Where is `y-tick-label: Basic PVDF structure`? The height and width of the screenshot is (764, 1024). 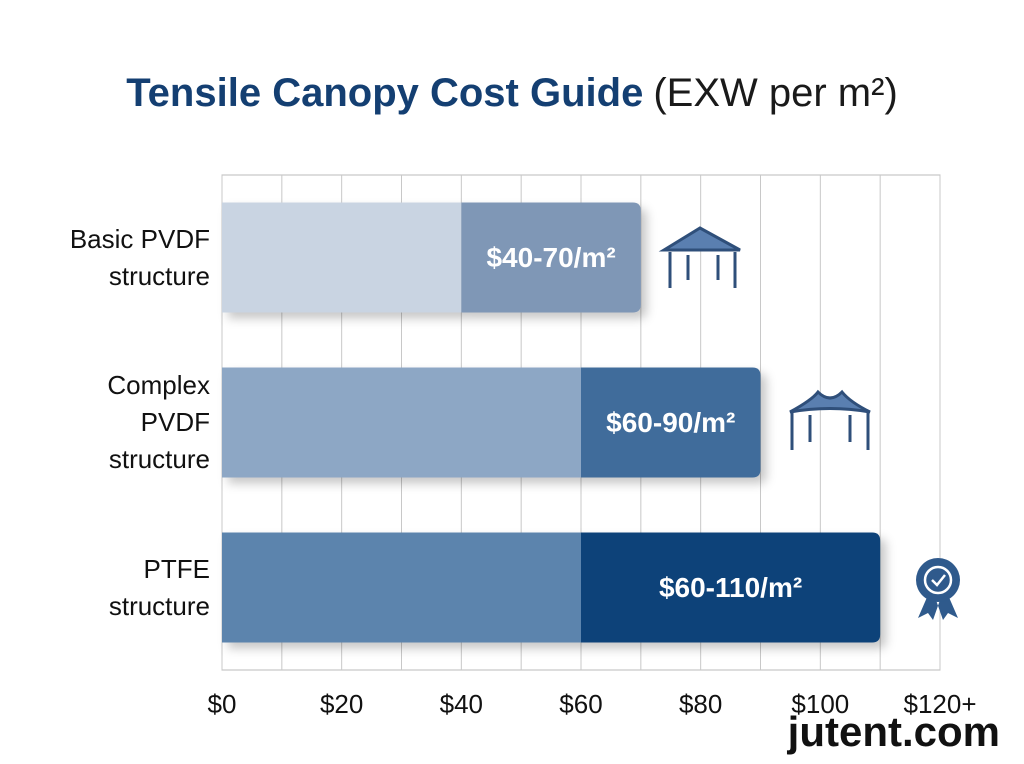
y-tick-label: Basic PVDF structure is located at coordinates (139, 257).